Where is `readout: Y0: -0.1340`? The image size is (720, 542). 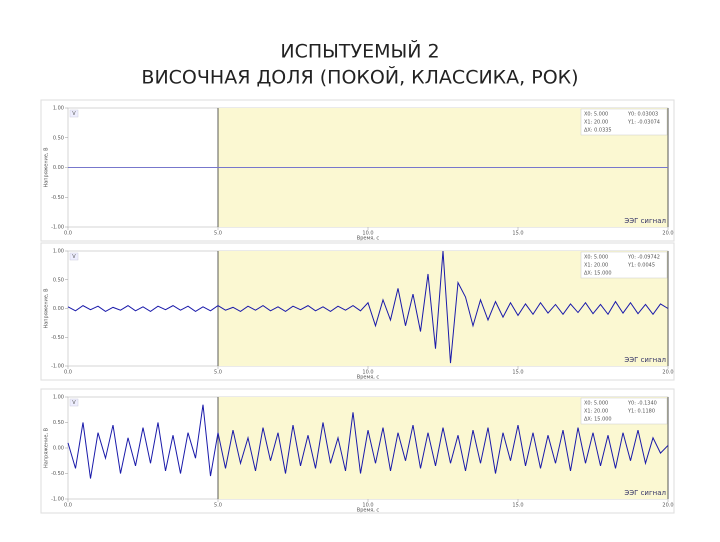 readout: Y0: -0.1340 is located at coordinates (642, 404).